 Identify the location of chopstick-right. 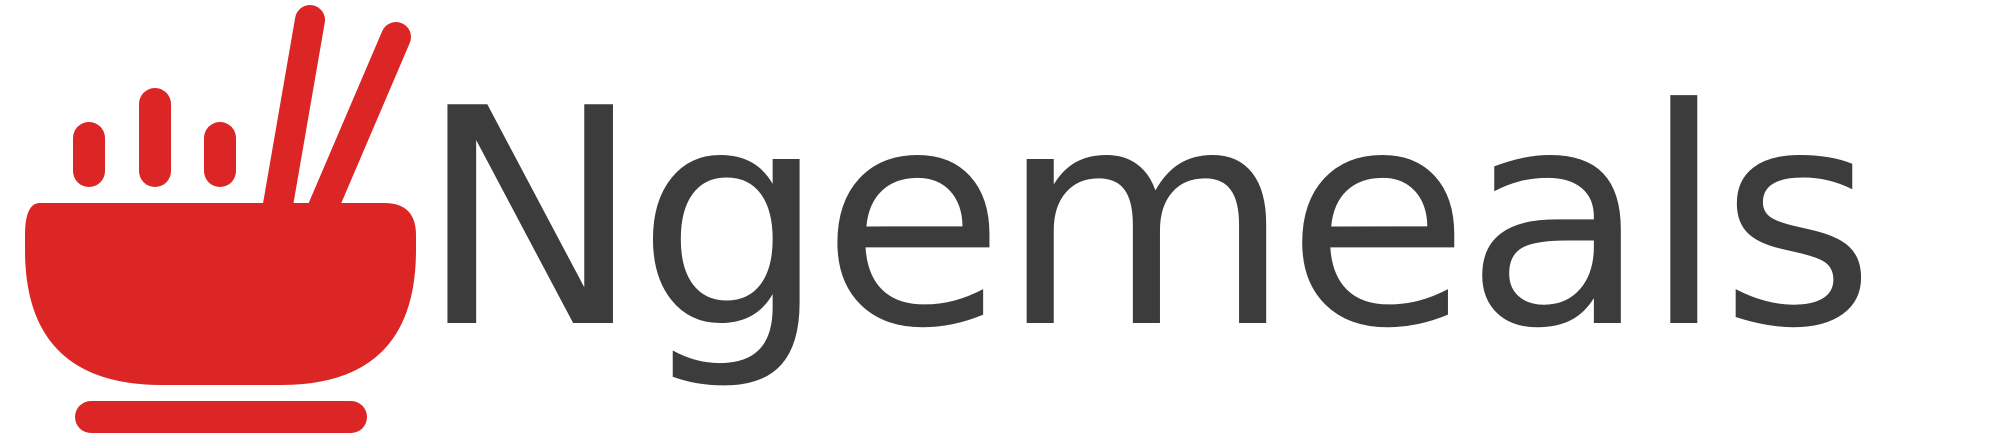
(359, 123).